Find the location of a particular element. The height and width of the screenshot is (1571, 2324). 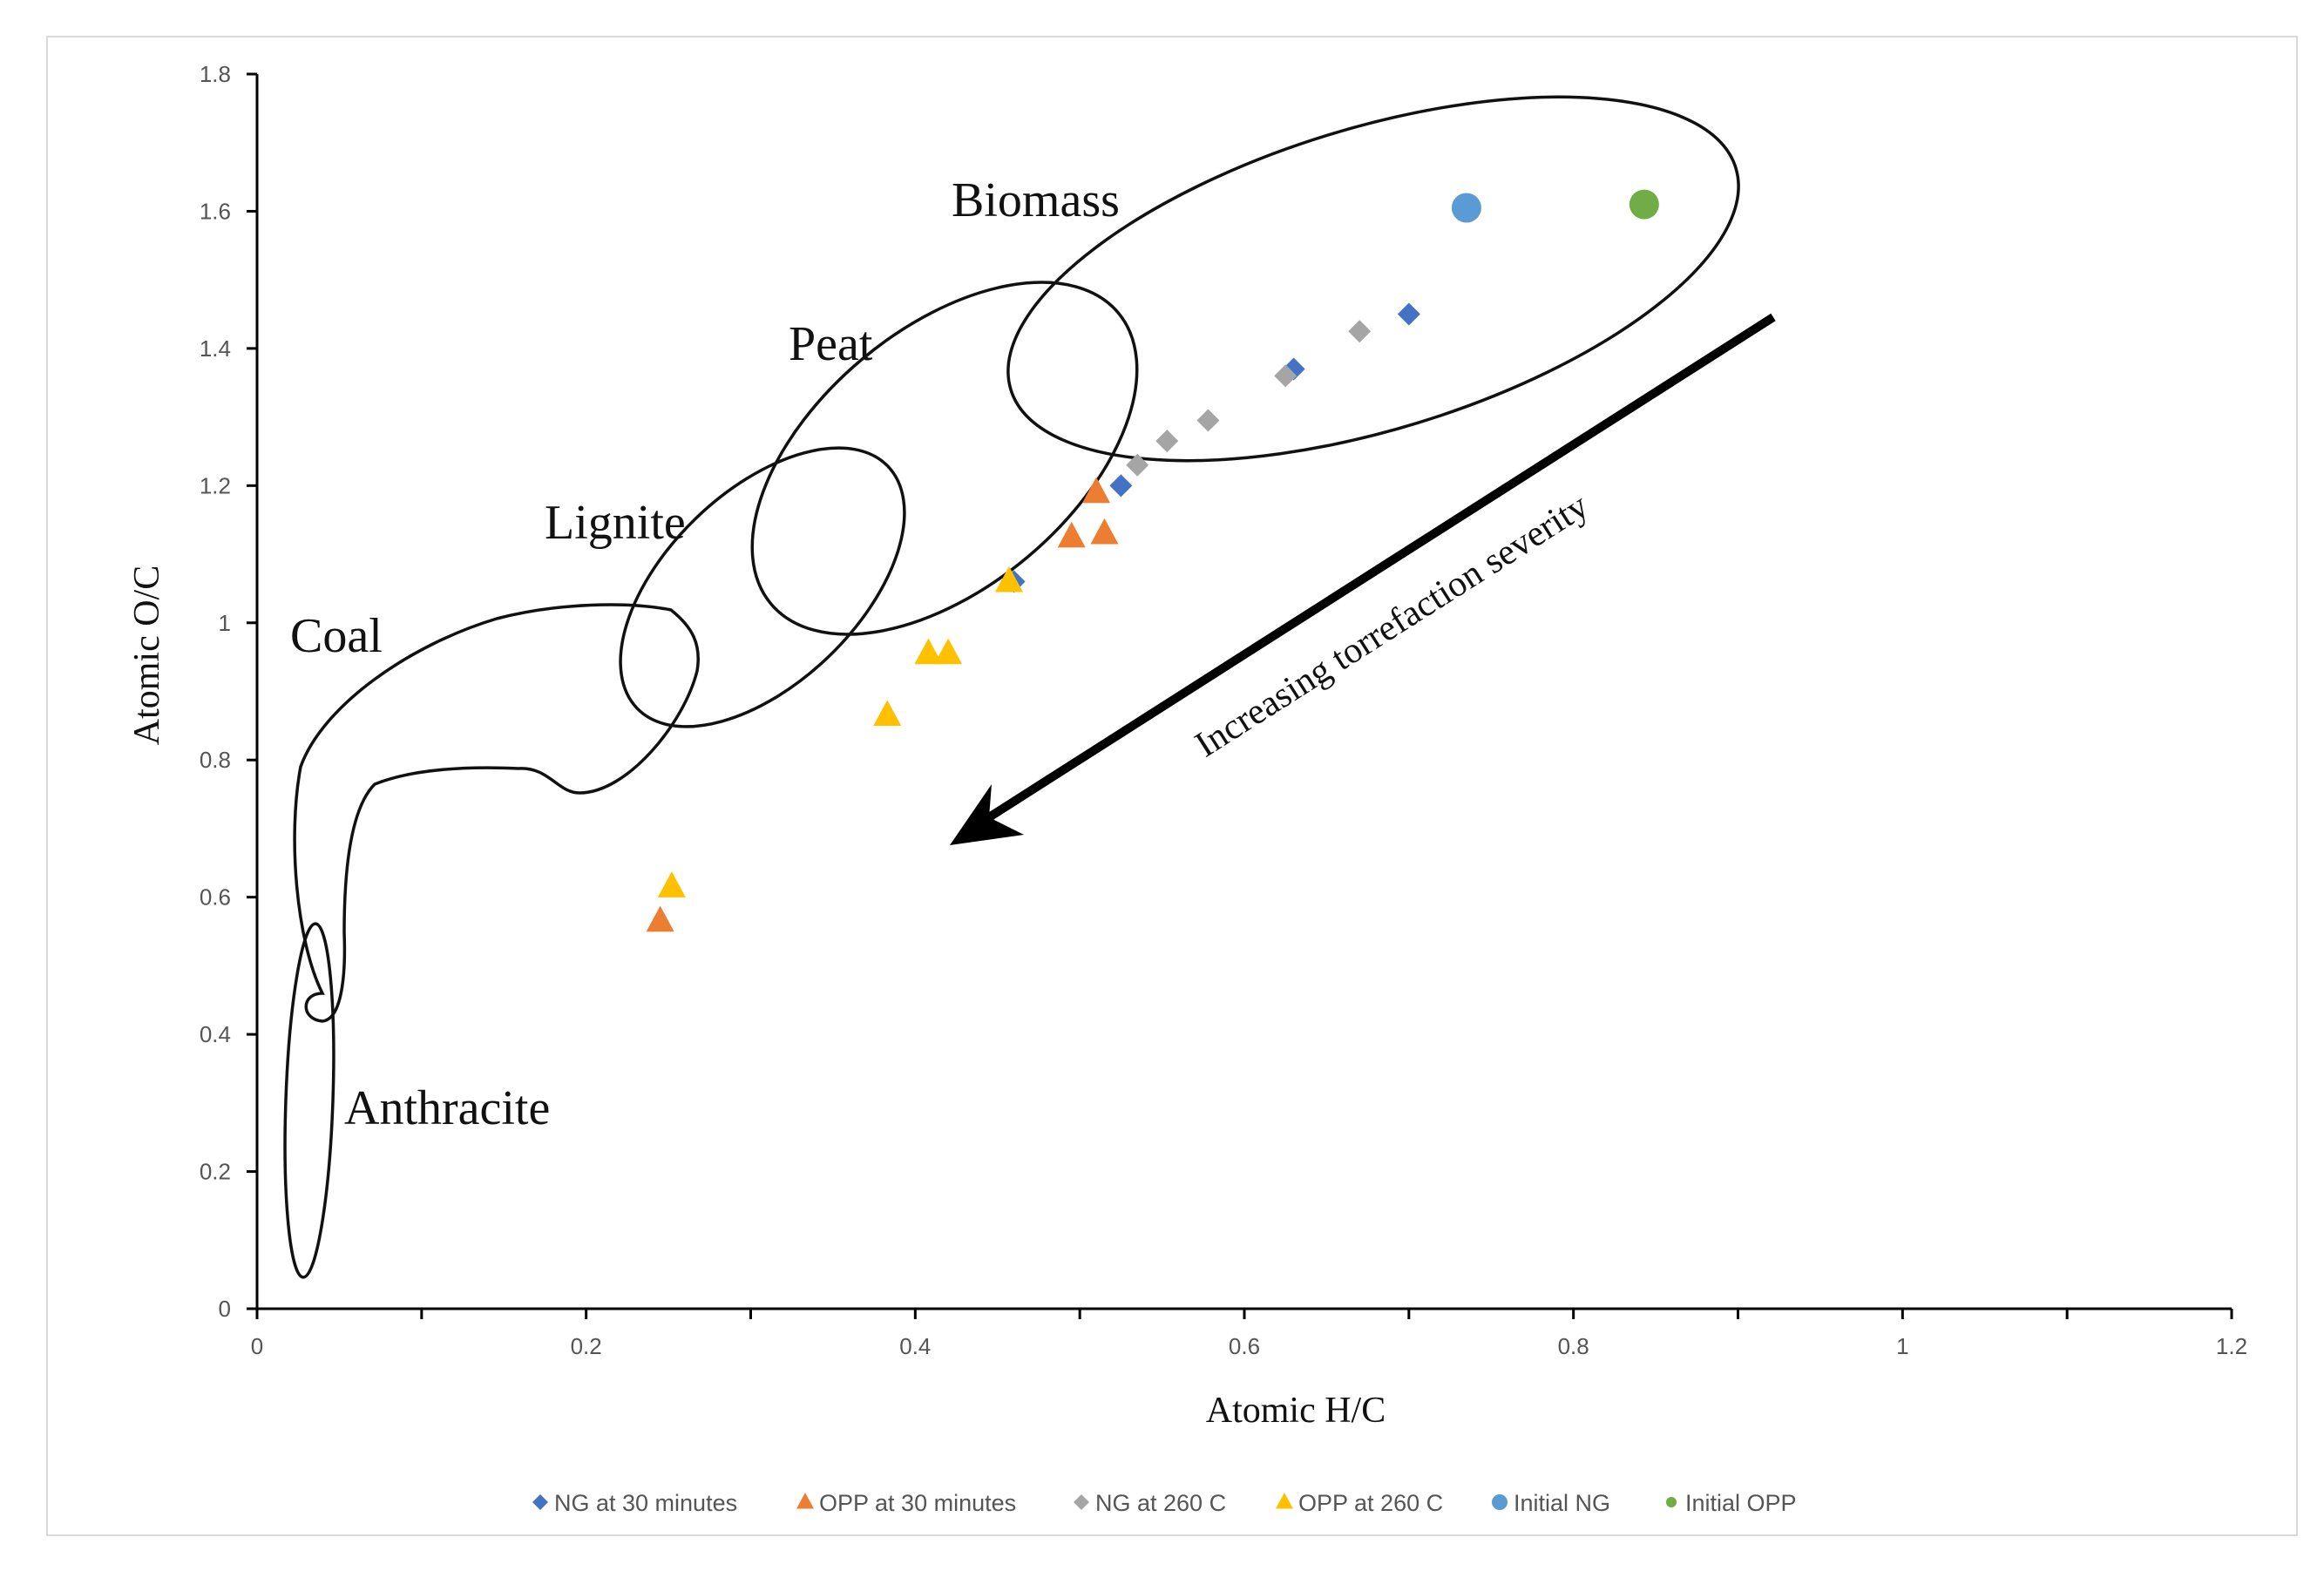

y-tick-label: 0 is located at coordinates (225, 1309).